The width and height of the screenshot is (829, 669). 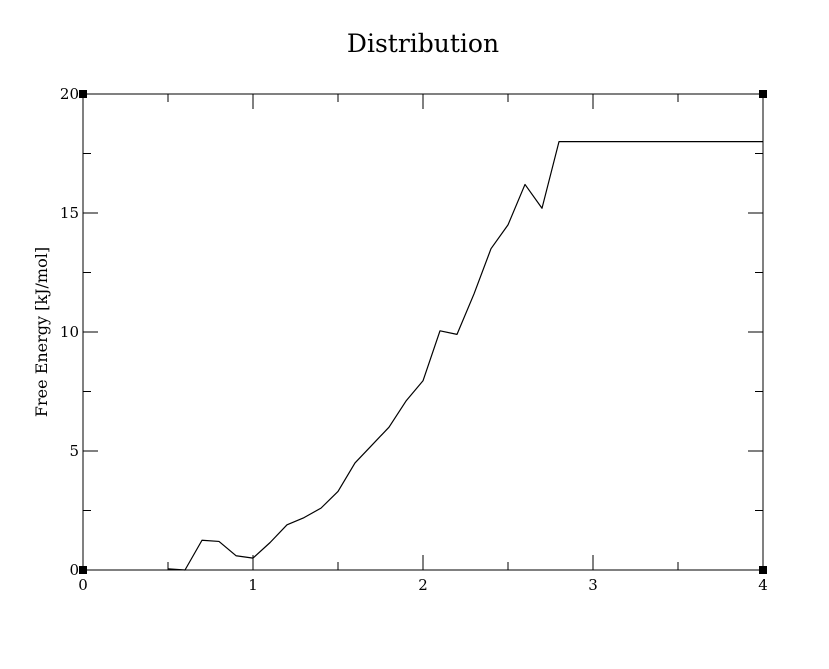 What do you see at coordinates (69, 94) in the screenshot?
I see `y-tick-label: 20` at bounding box center [69, 94].